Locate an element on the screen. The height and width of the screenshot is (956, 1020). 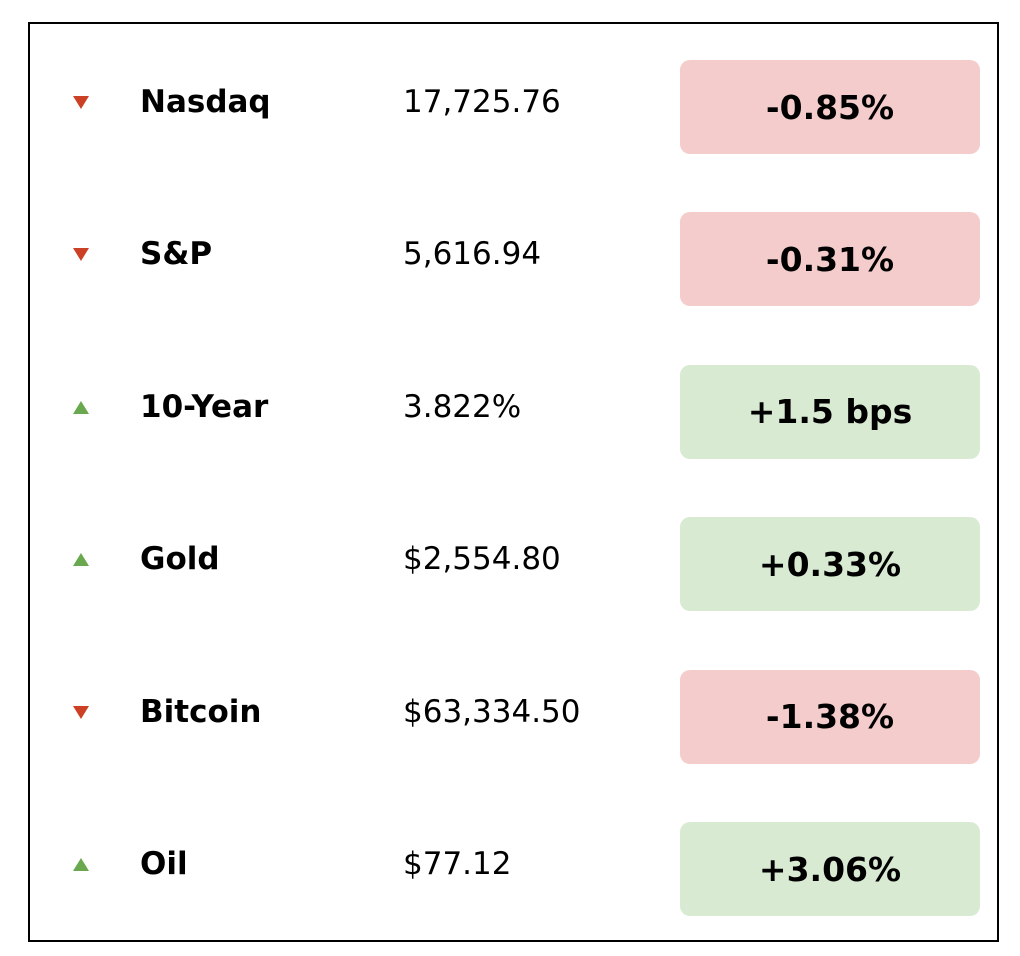
ticker-row: Gold $2,554.80 +0.33% is located at coordinates (513, 560).